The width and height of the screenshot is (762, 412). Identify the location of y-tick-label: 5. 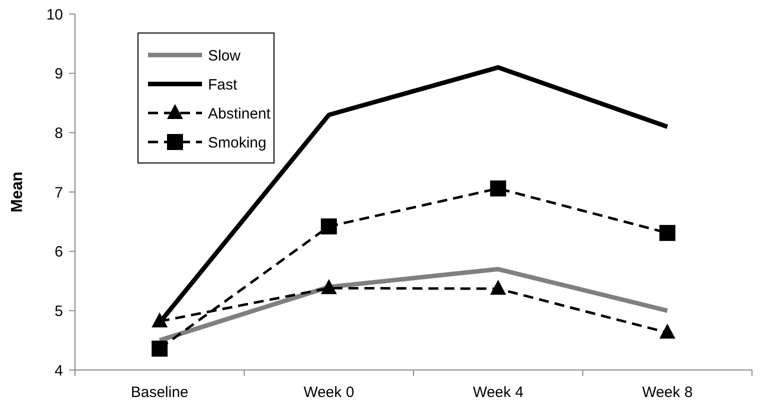
(58, 311).